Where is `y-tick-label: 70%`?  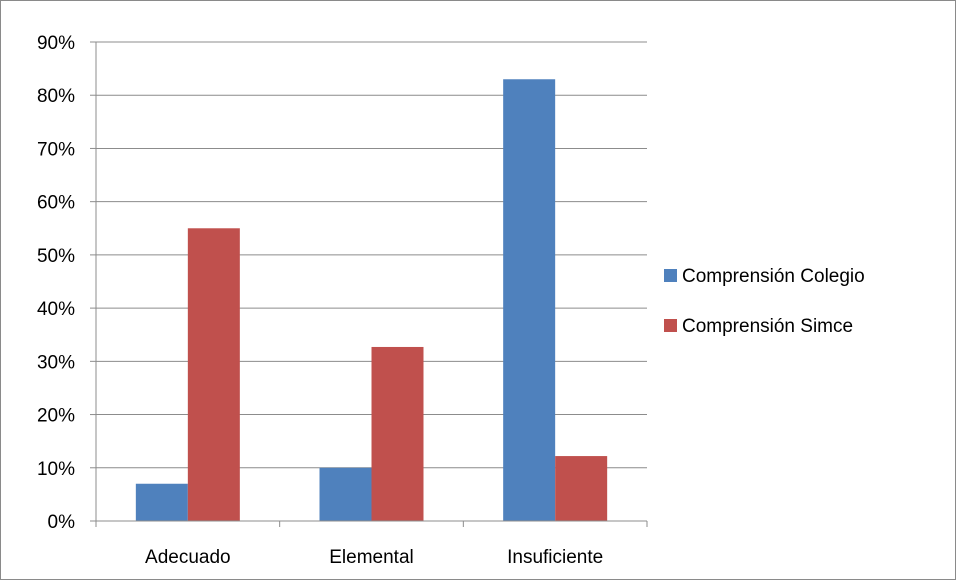 y-tick-label: 70% is located at coordinates (56, 149).